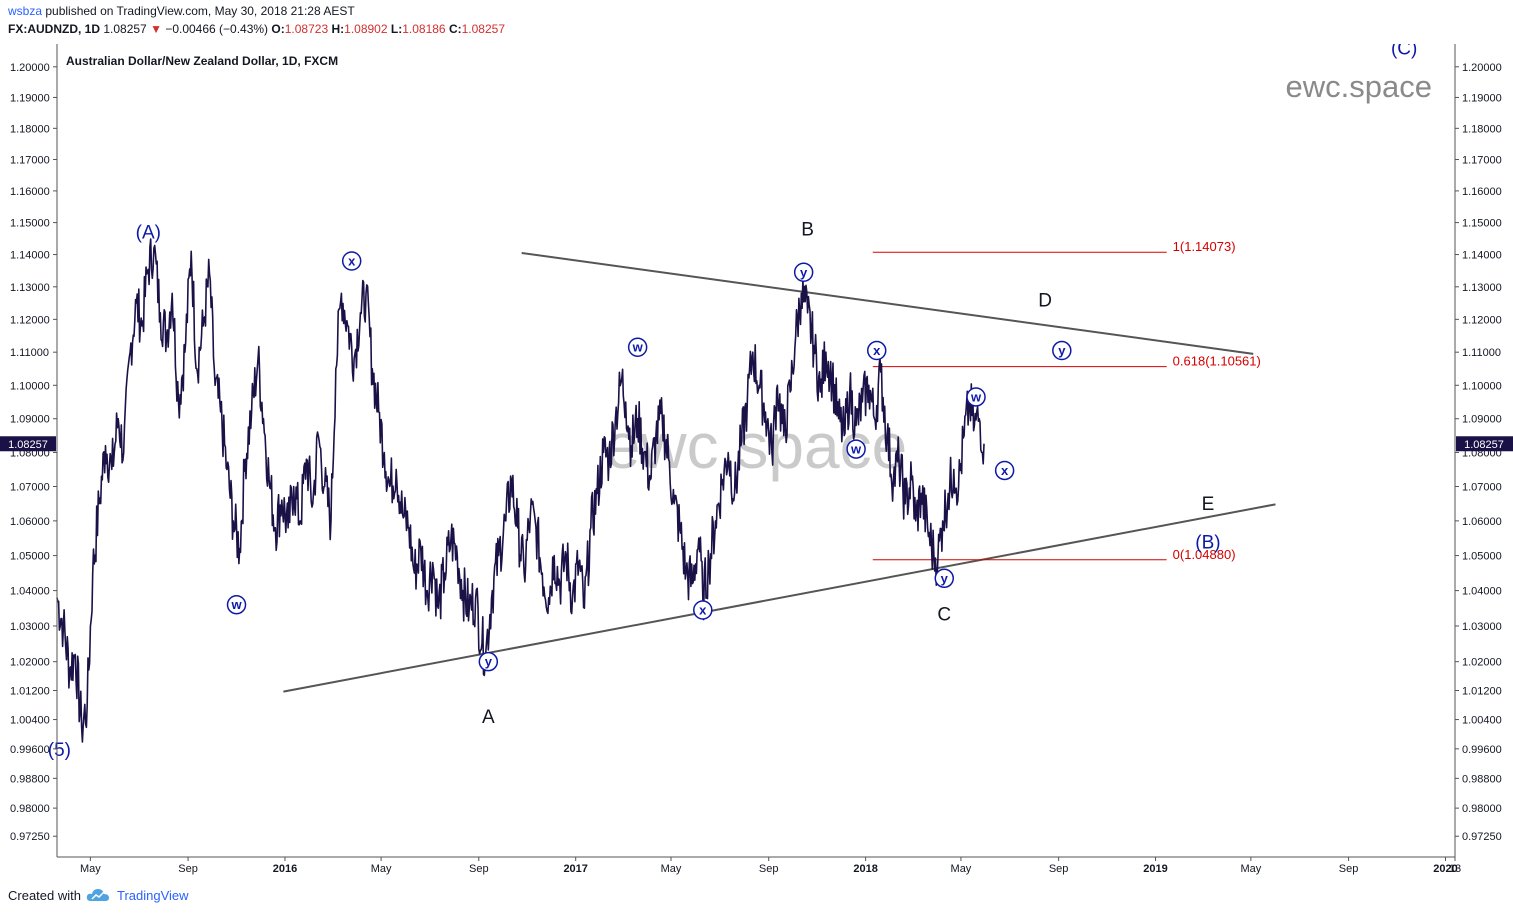 Image resolution: width=1513 pixels, height=913 pixels. Describe the element at coordinates (30, 692) in the screenshot. I see `y-tick-label: 1.01200` at that location.